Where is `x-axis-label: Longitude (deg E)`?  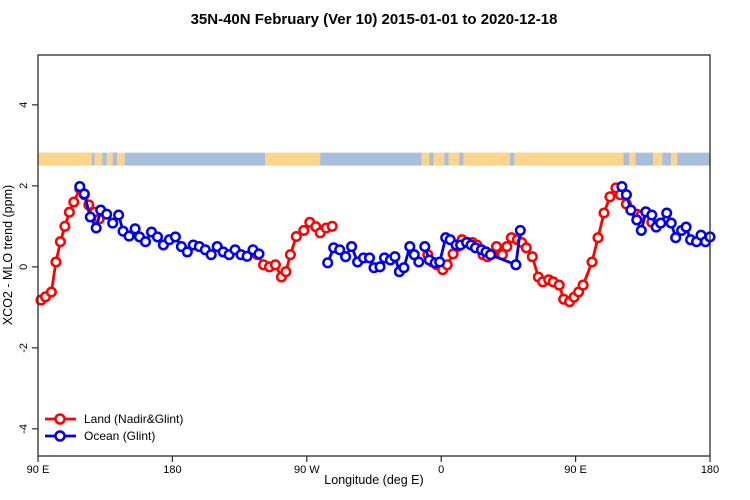
x-axis-label: Longitude (deg E) is located at coordinates (373, 480).